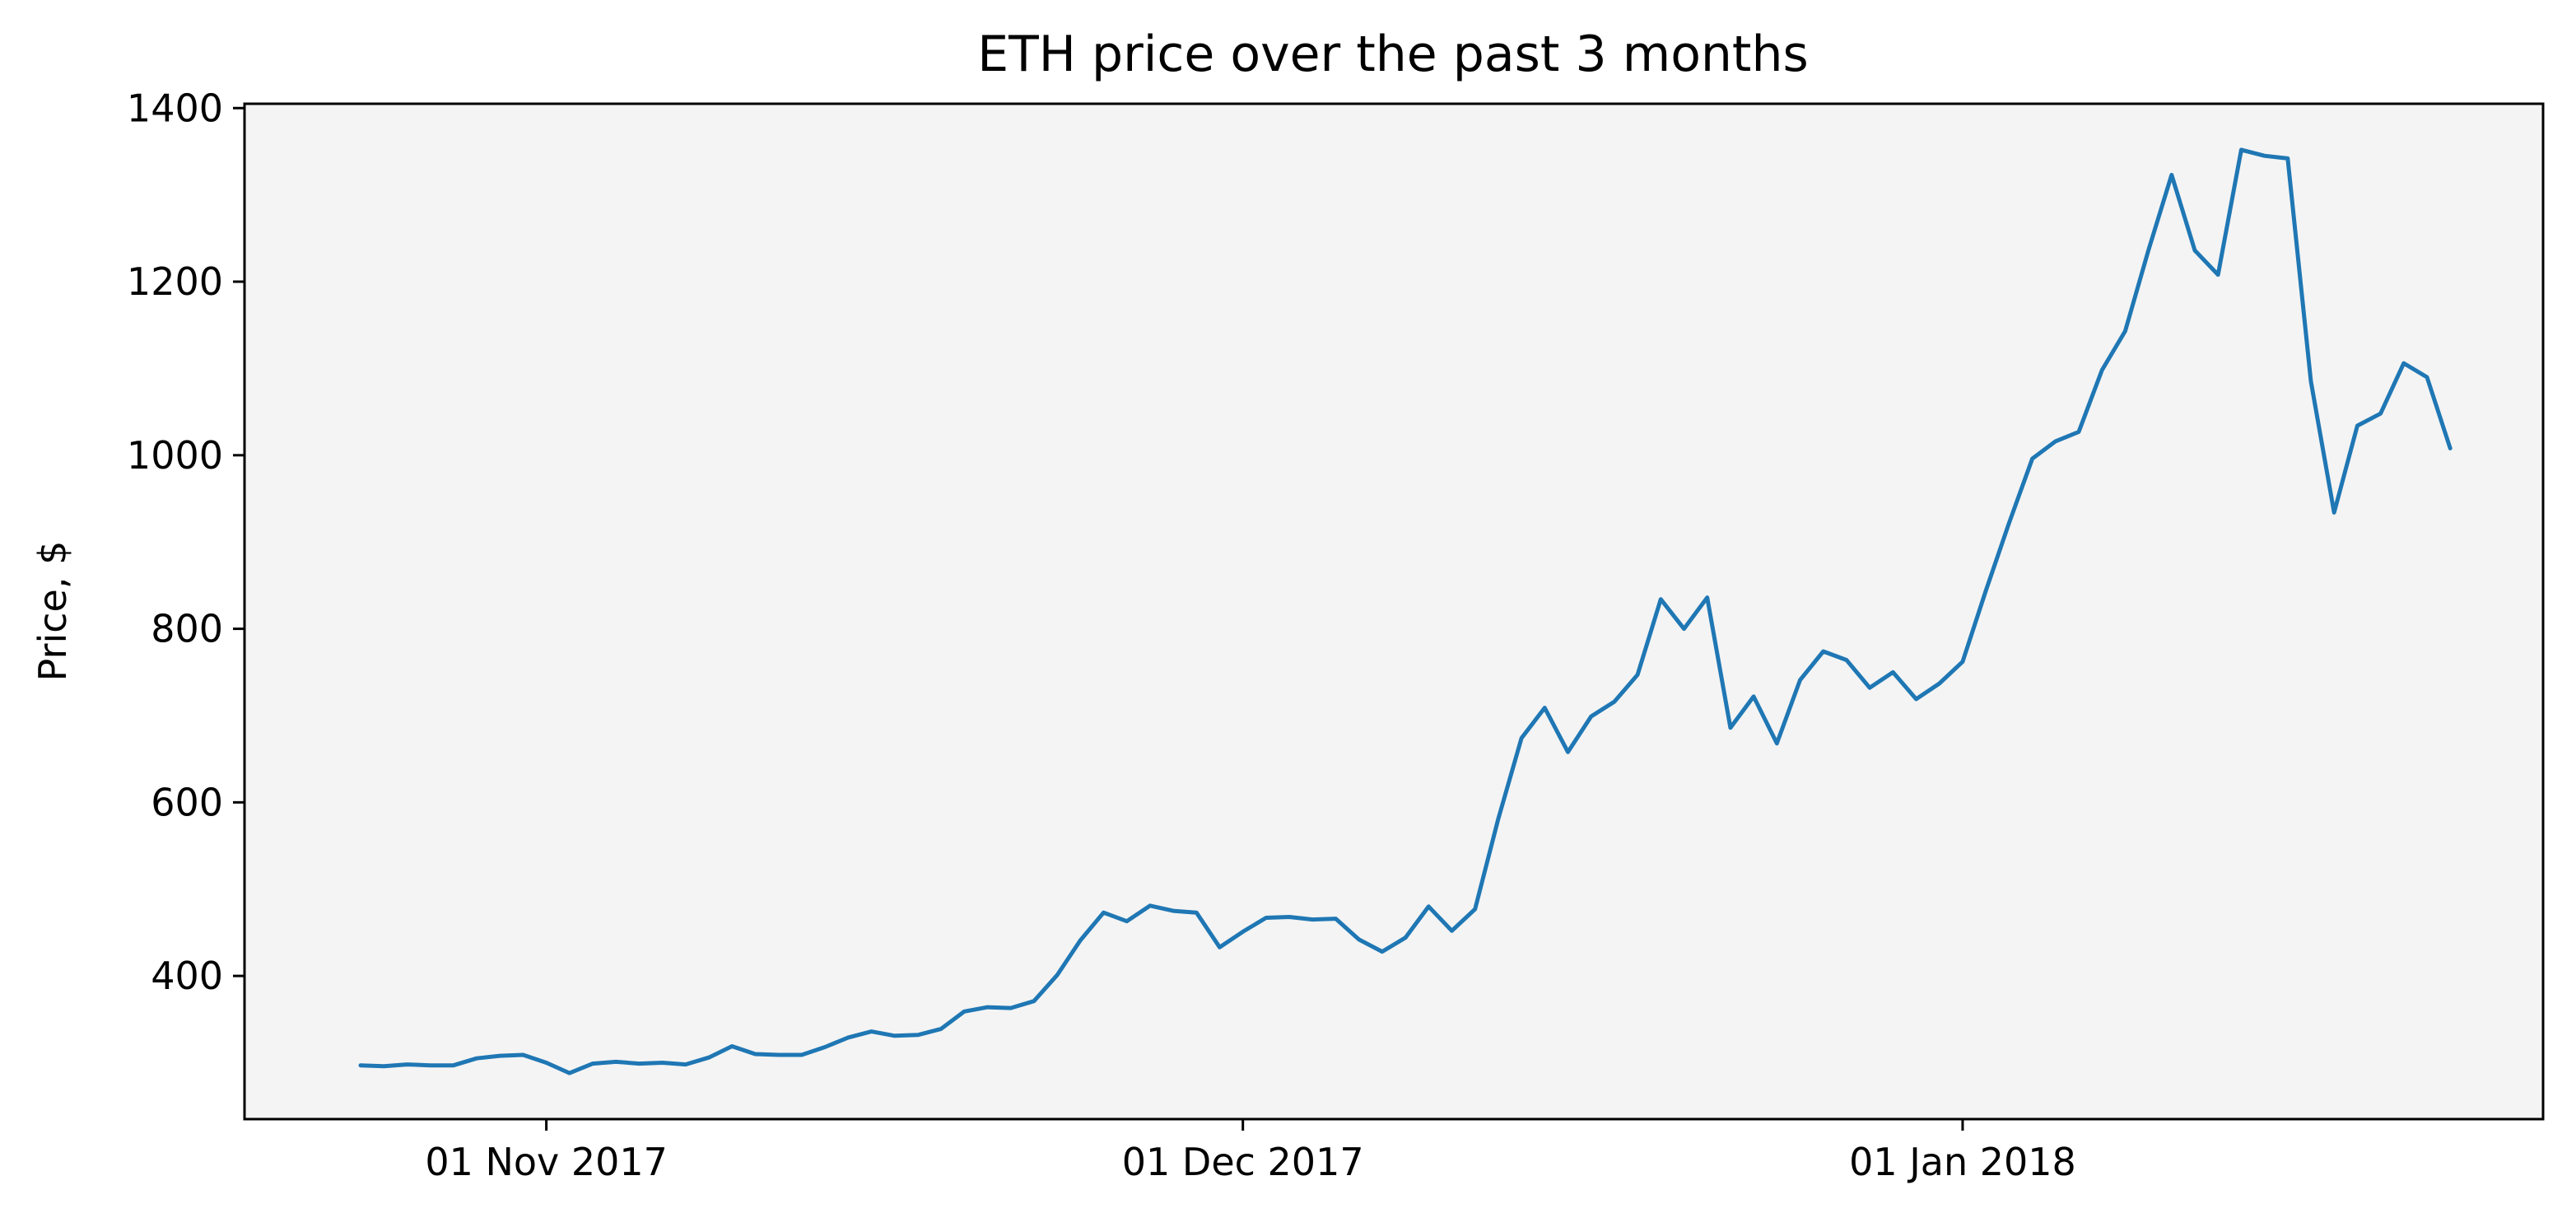 This screenshot has height=1227, width=2576. What do you see at coordinates (546, 1162) in the screenshot?
I see `x-tick-label: 01 Nov 2017` at bounding box center [546, 1162].